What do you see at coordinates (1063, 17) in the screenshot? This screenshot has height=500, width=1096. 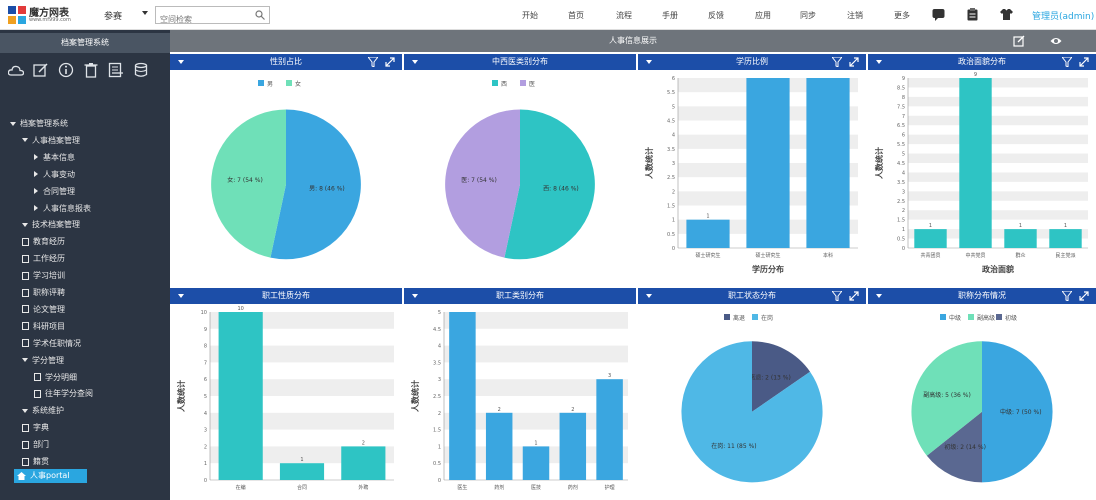 I see `admin-user-link: 管理员(admin)` at bounding box center [1063, 17].